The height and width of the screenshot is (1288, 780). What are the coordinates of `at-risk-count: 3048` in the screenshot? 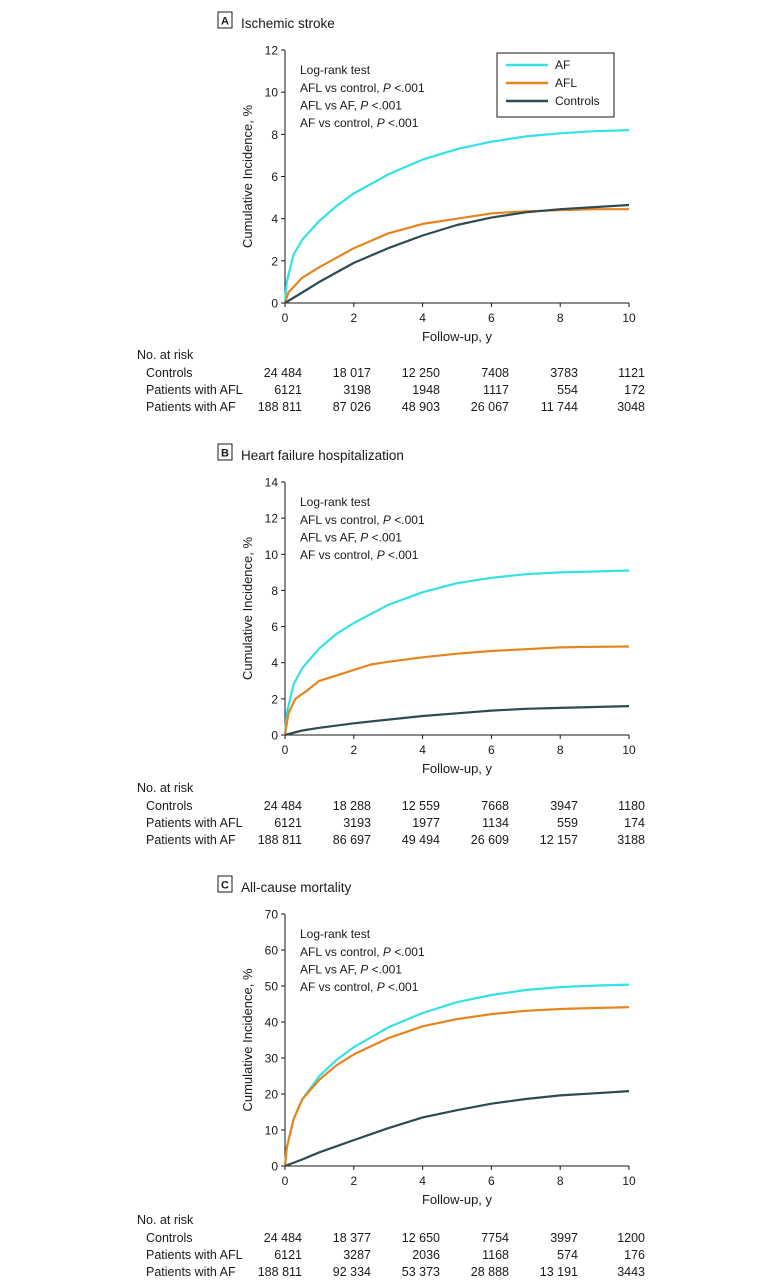 It's located at (631, 407).